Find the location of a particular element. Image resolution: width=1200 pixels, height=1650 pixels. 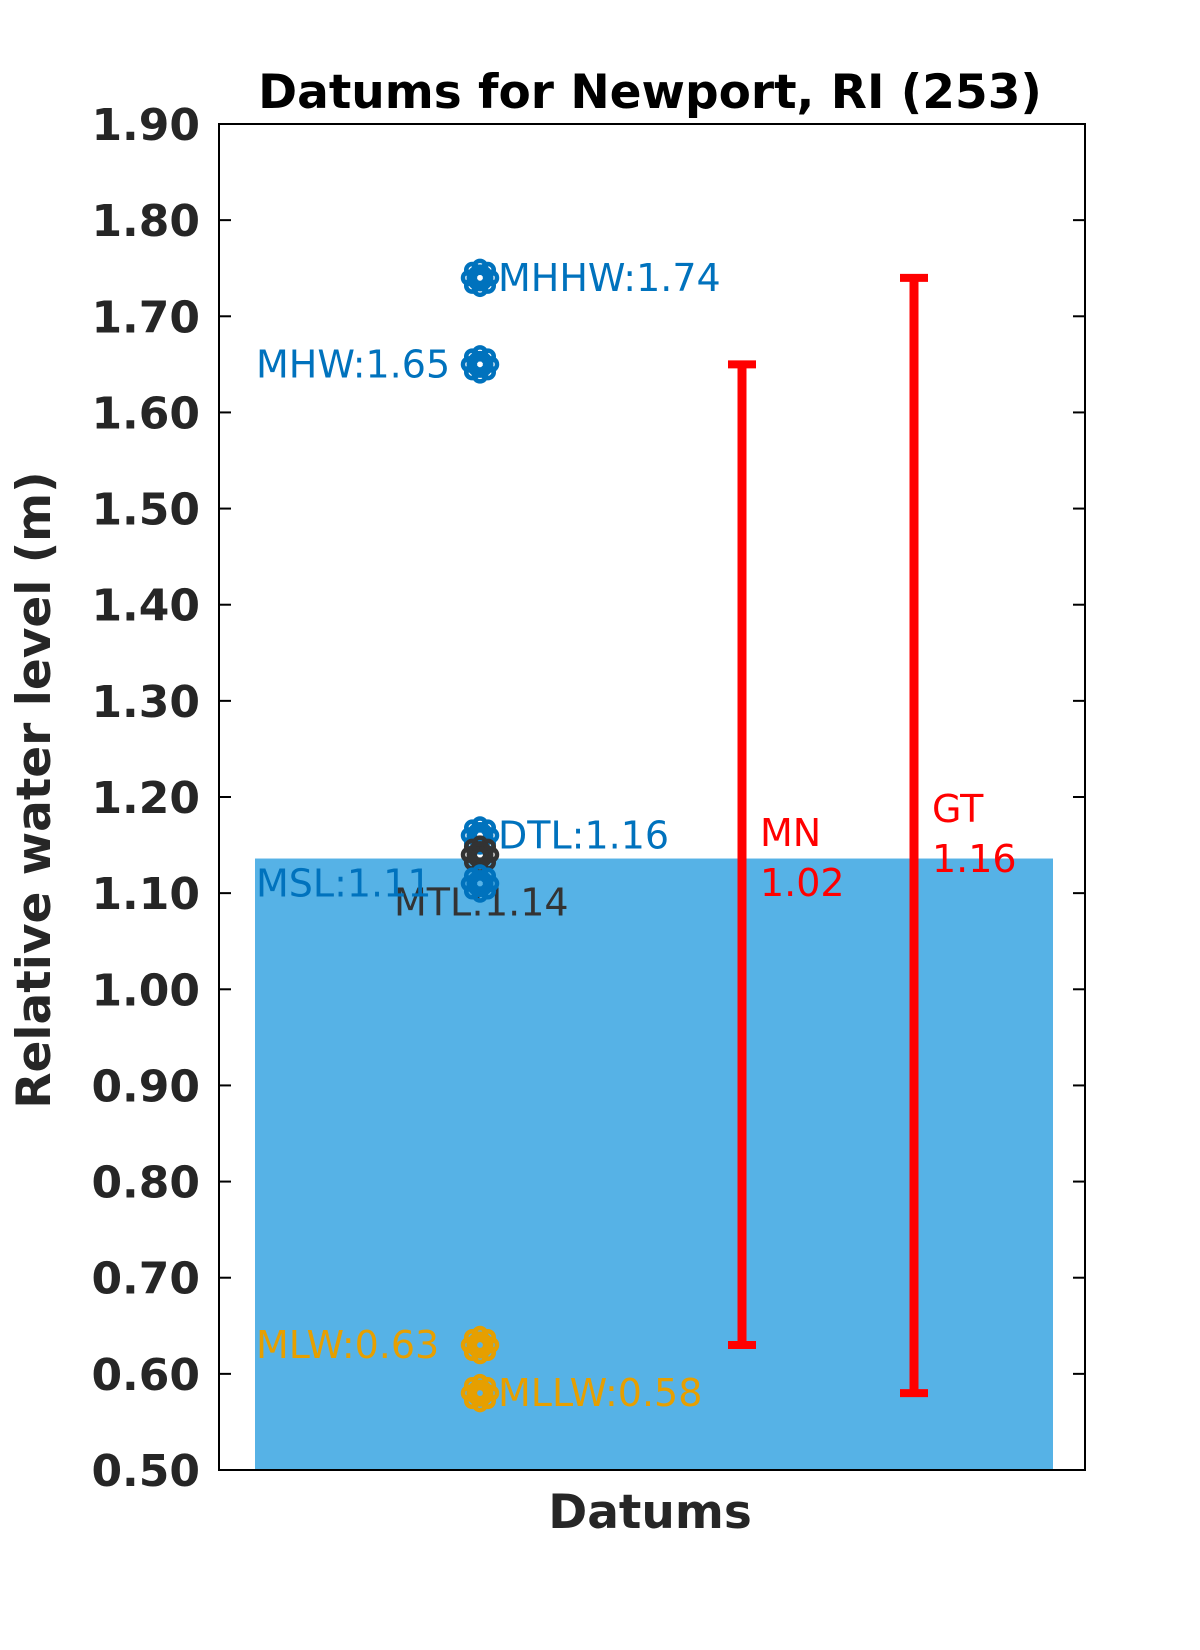

y-tick-label: 0.70 is located at coordinates (145, 1279).